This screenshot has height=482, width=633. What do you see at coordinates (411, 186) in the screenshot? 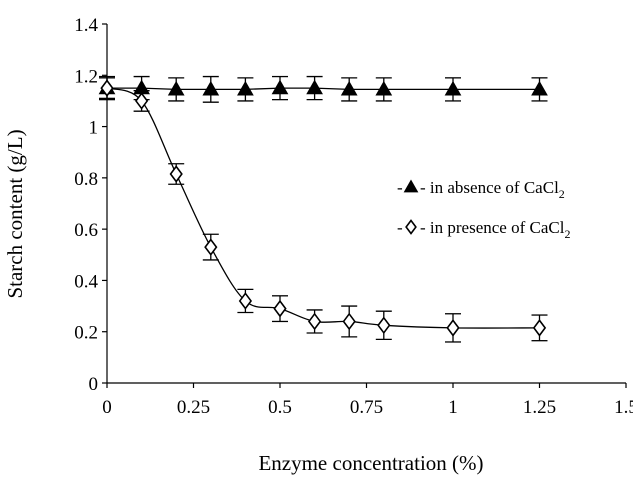
I see `legend-triangle-icon` at bounding box center [411, 186].